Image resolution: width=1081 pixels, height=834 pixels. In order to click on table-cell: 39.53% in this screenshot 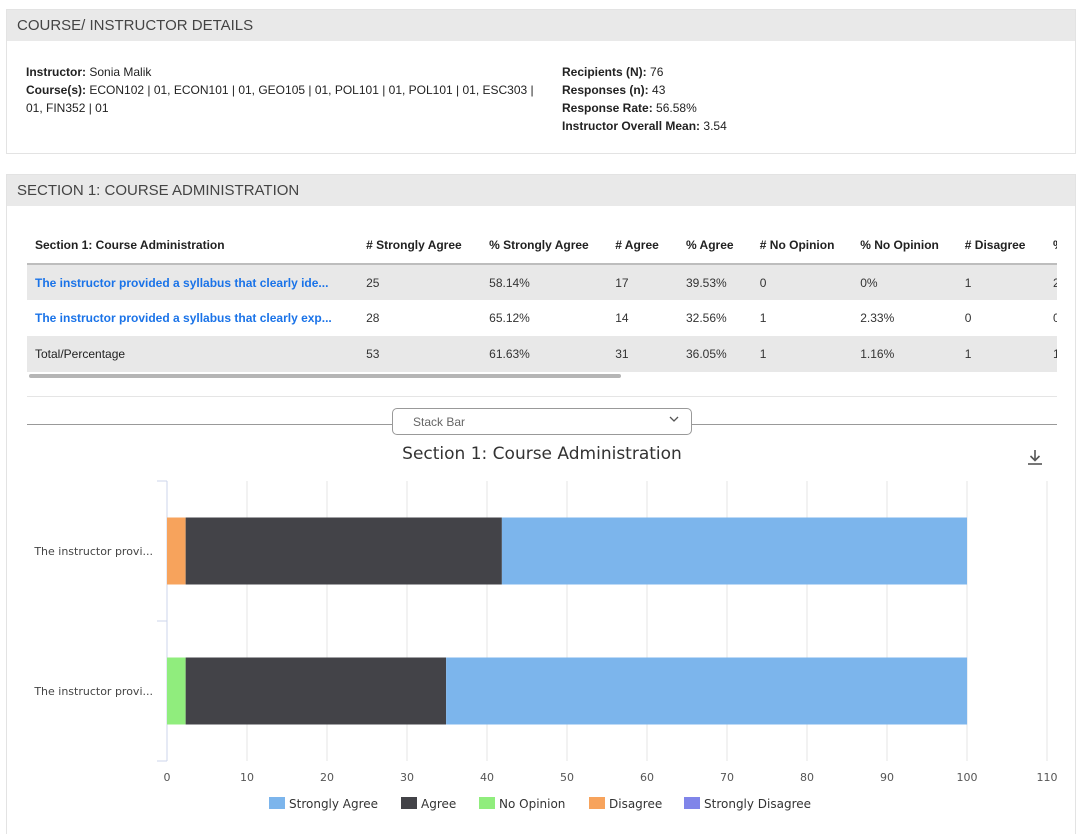, I will do `click(714, 282)`.